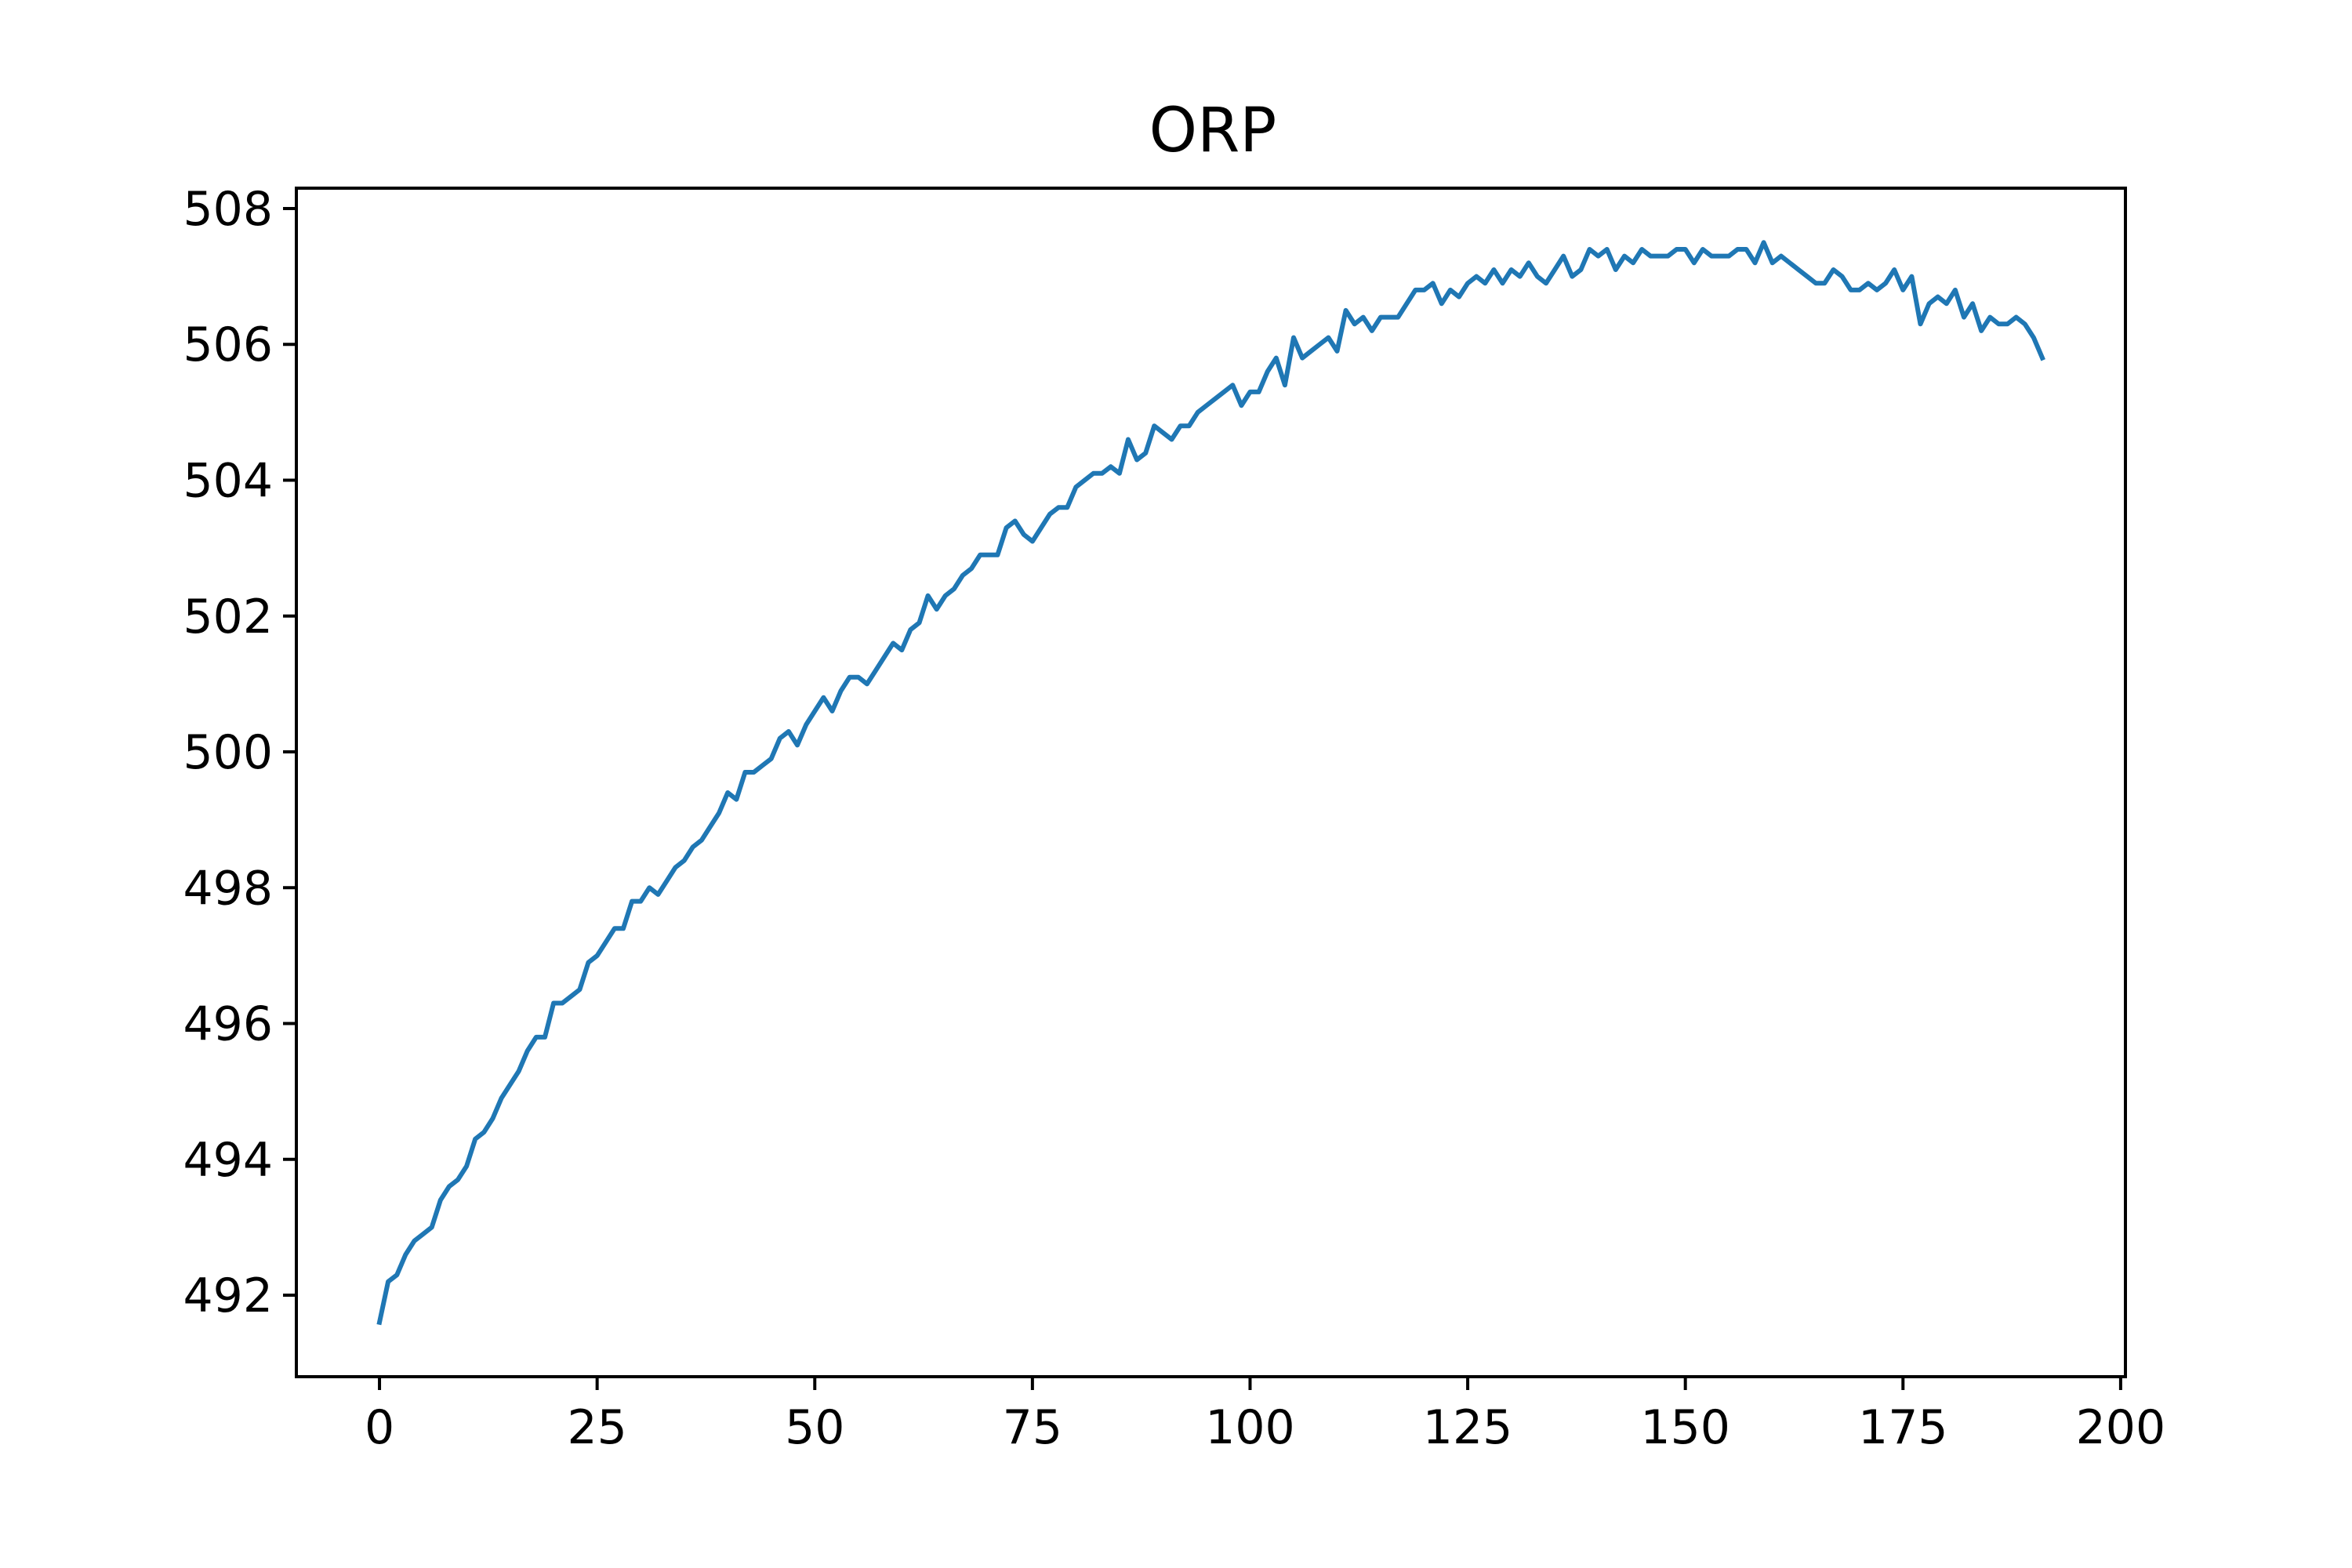  I want to click on x-tick-label: 25, so click(596, 1427).